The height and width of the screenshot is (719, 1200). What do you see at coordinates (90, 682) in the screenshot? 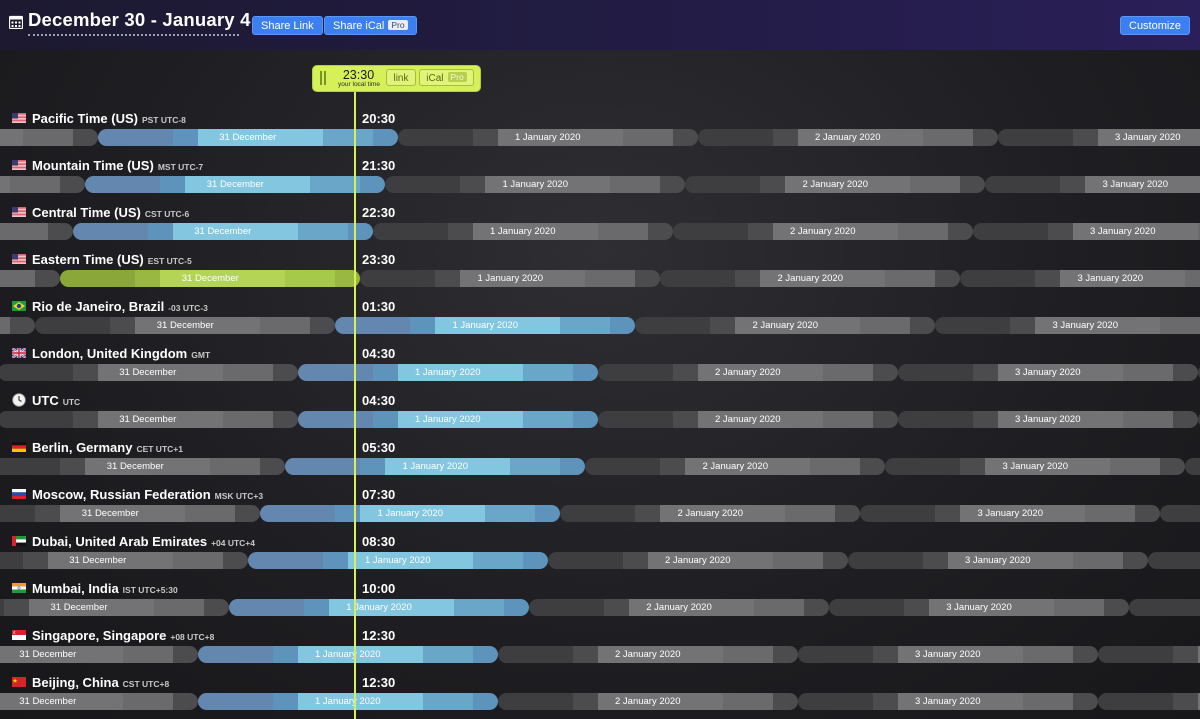
I see `timezone-name: Beijing, China CST UTC+8` at bounding box center [90, 682].